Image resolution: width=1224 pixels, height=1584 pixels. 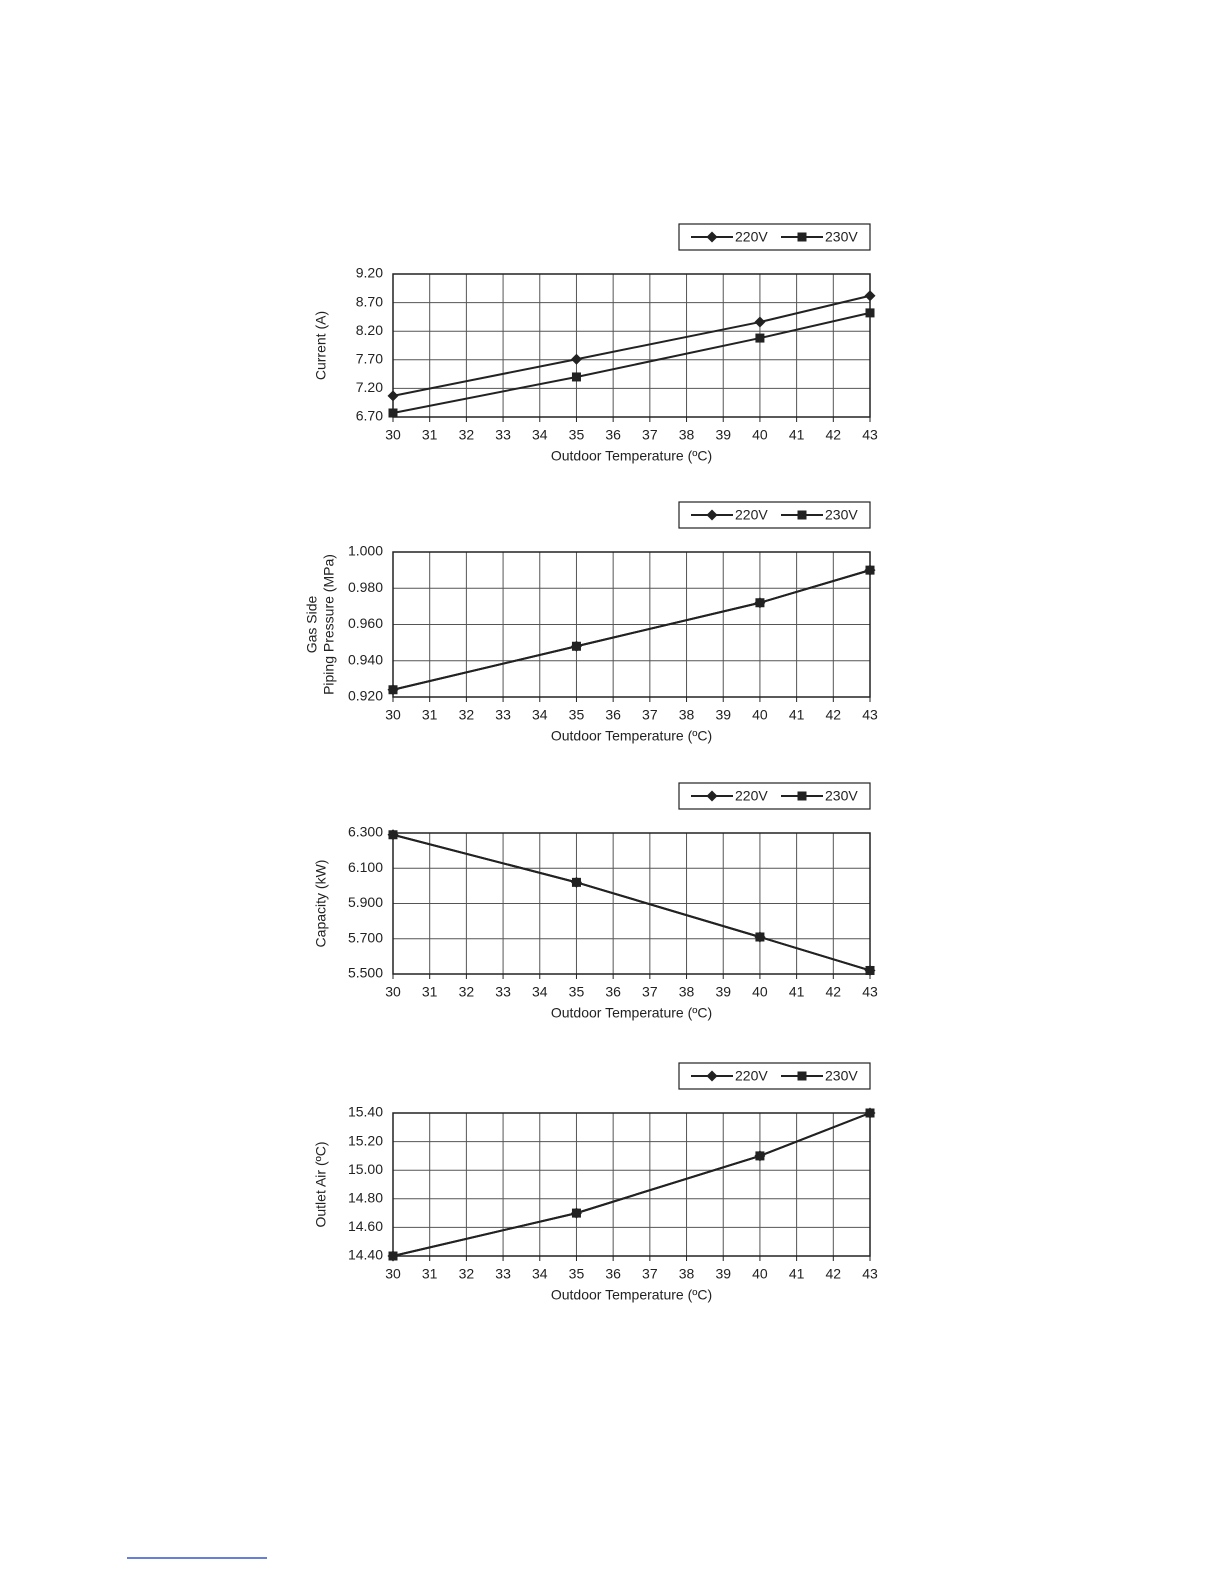 I want to click on y-tick-label: 0.980, so click(x=365, y=587).